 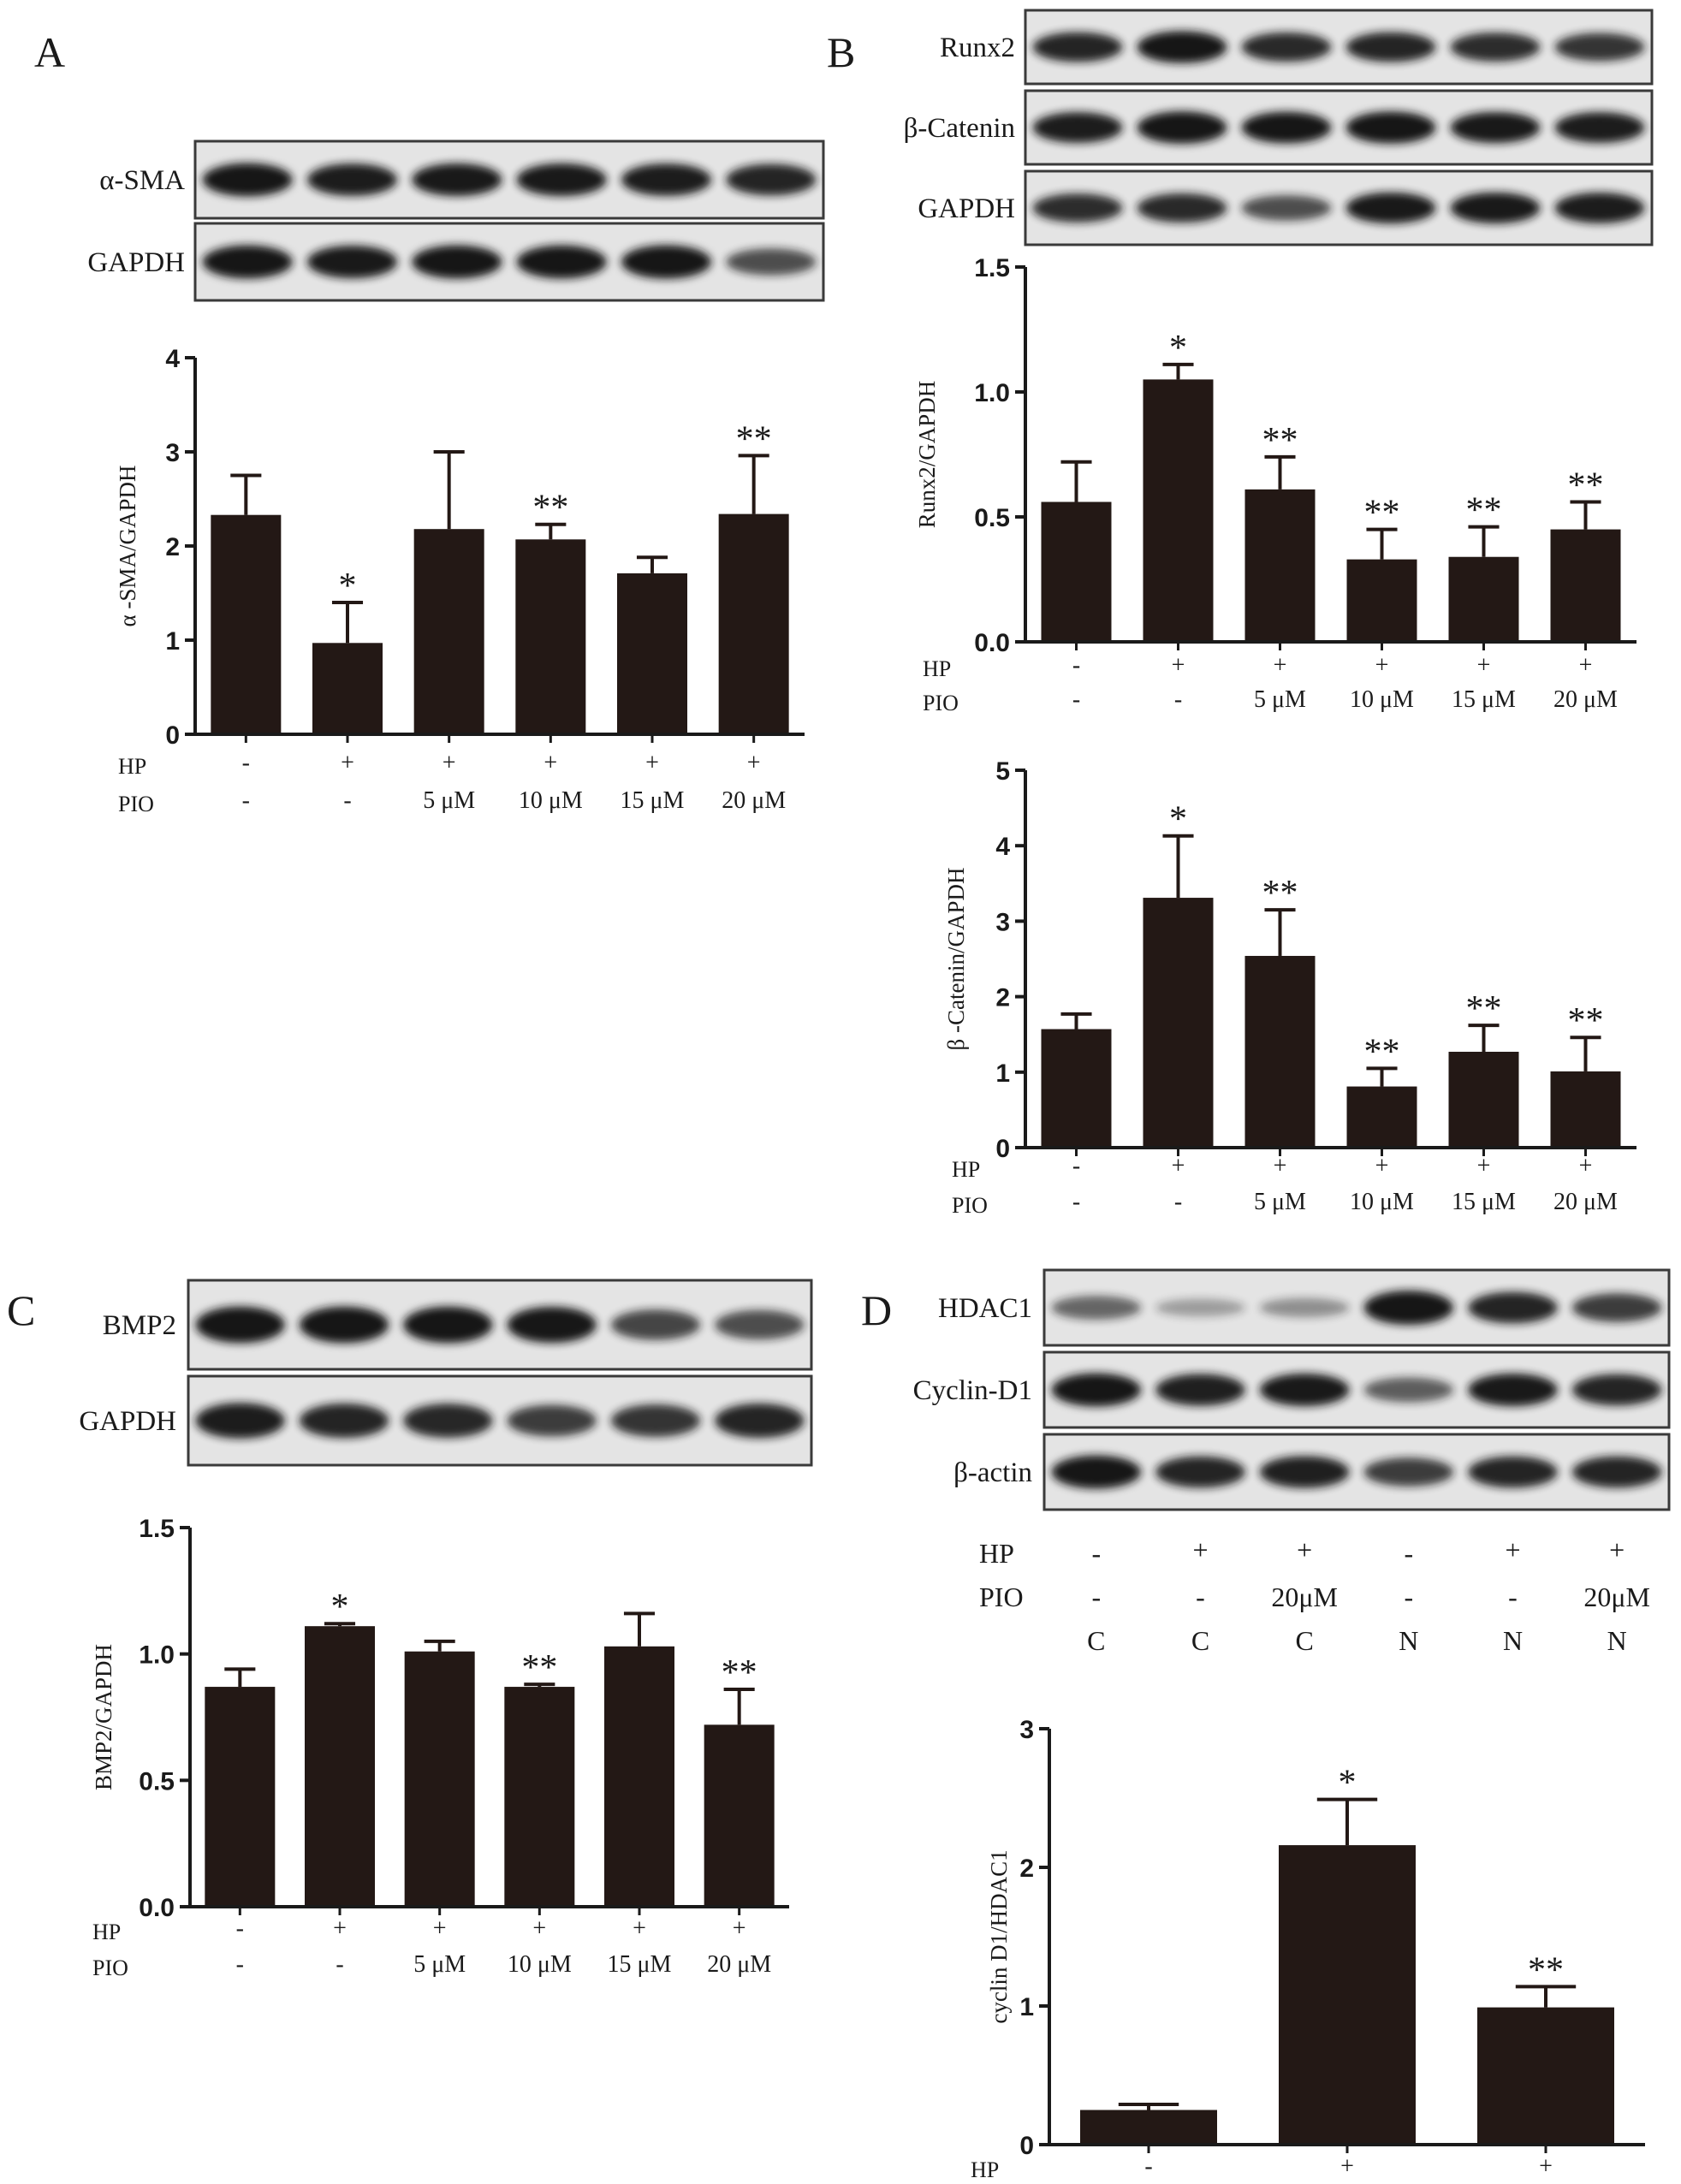 I want to click on blot-row: β-actin, so click(x=1312, y=1472).